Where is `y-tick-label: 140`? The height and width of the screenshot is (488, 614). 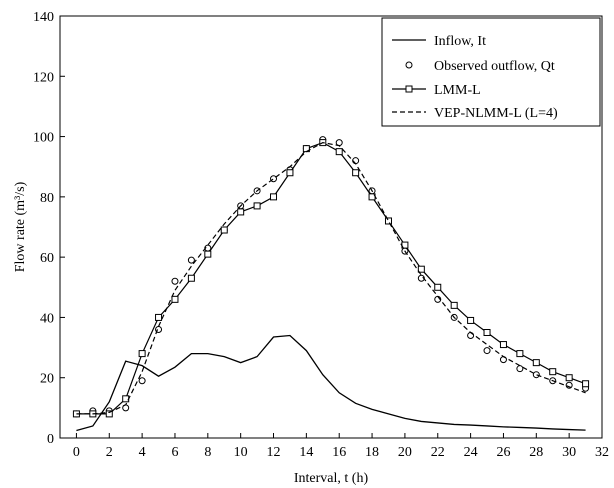 y-tick-label: 140 is located at coordinates (43, 17).